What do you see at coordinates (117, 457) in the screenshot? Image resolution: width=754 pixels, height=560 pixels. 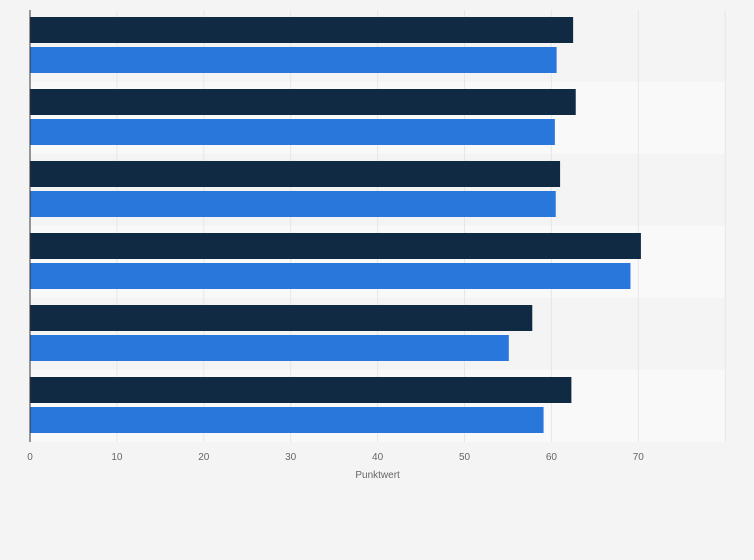 I see `x-tick-label: 10` at bounding box center [117, 457].